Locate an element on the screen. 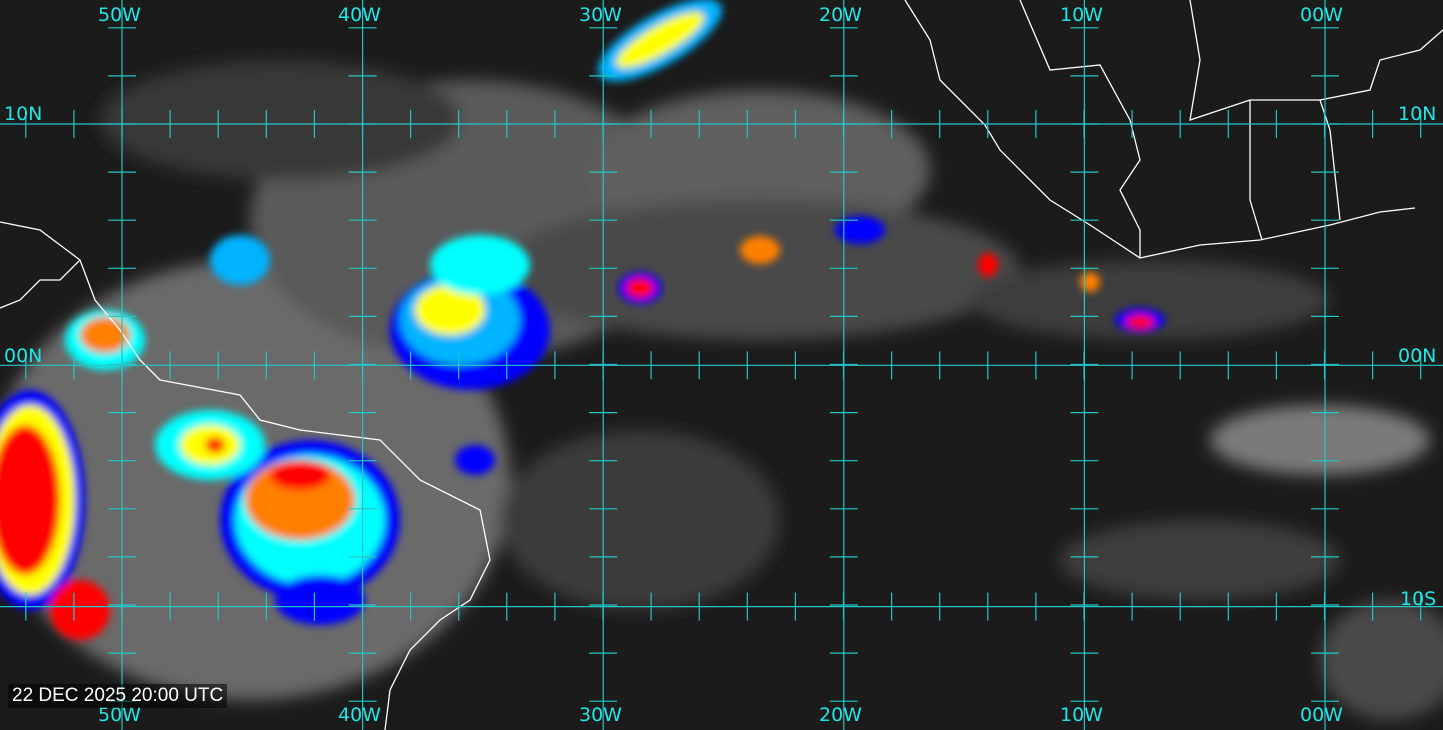  lat-label: 10S is located at coordinates (1418, 599).